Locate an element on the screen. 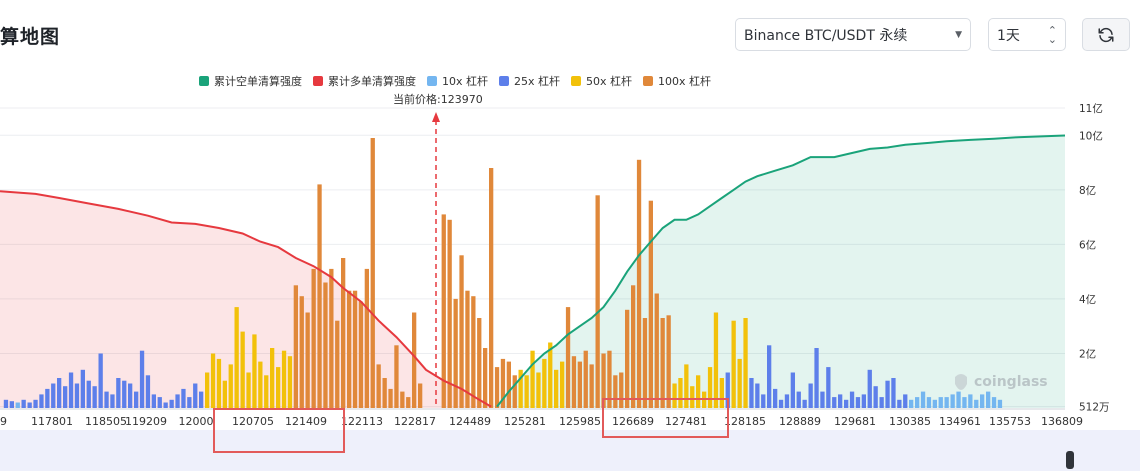 Image resolution: width=1140 pixels, height=471 pixels. legend-item-10x: 10x 杠杆 is located at coordinates (457, 81).